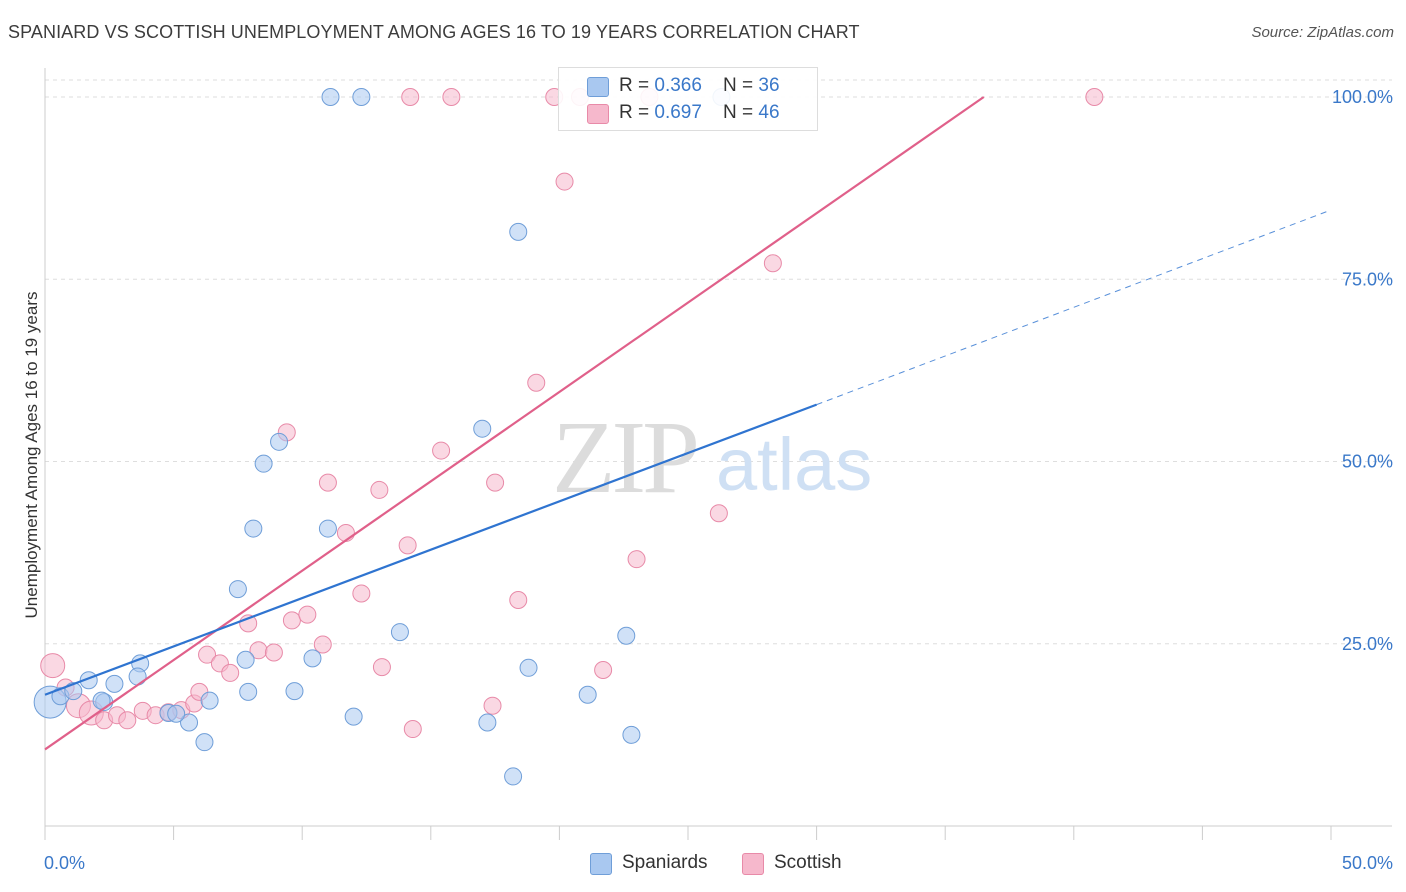 Image resolution: width=1406 pixels, height=892 pixels. What do you see at coordinates (1322, 32) in the screenshot?
I see `source-label: Source: ZipAtlas.com` at bounding box center [1322, 32].